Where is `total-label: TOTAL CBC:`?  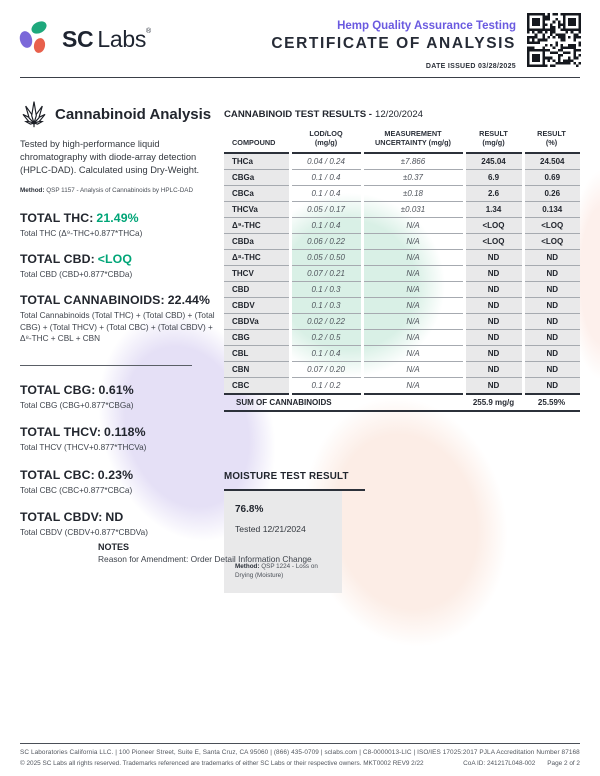
total-label: TOTAL CBC: is located at coordinates (57, 474).